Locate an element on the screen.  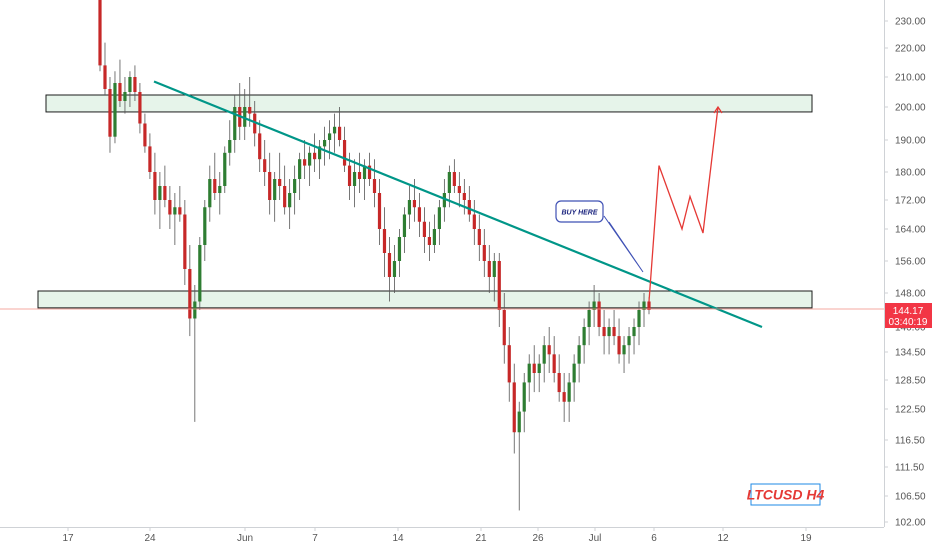
time-tick-label: 21 is located at coordinates (481, 538).